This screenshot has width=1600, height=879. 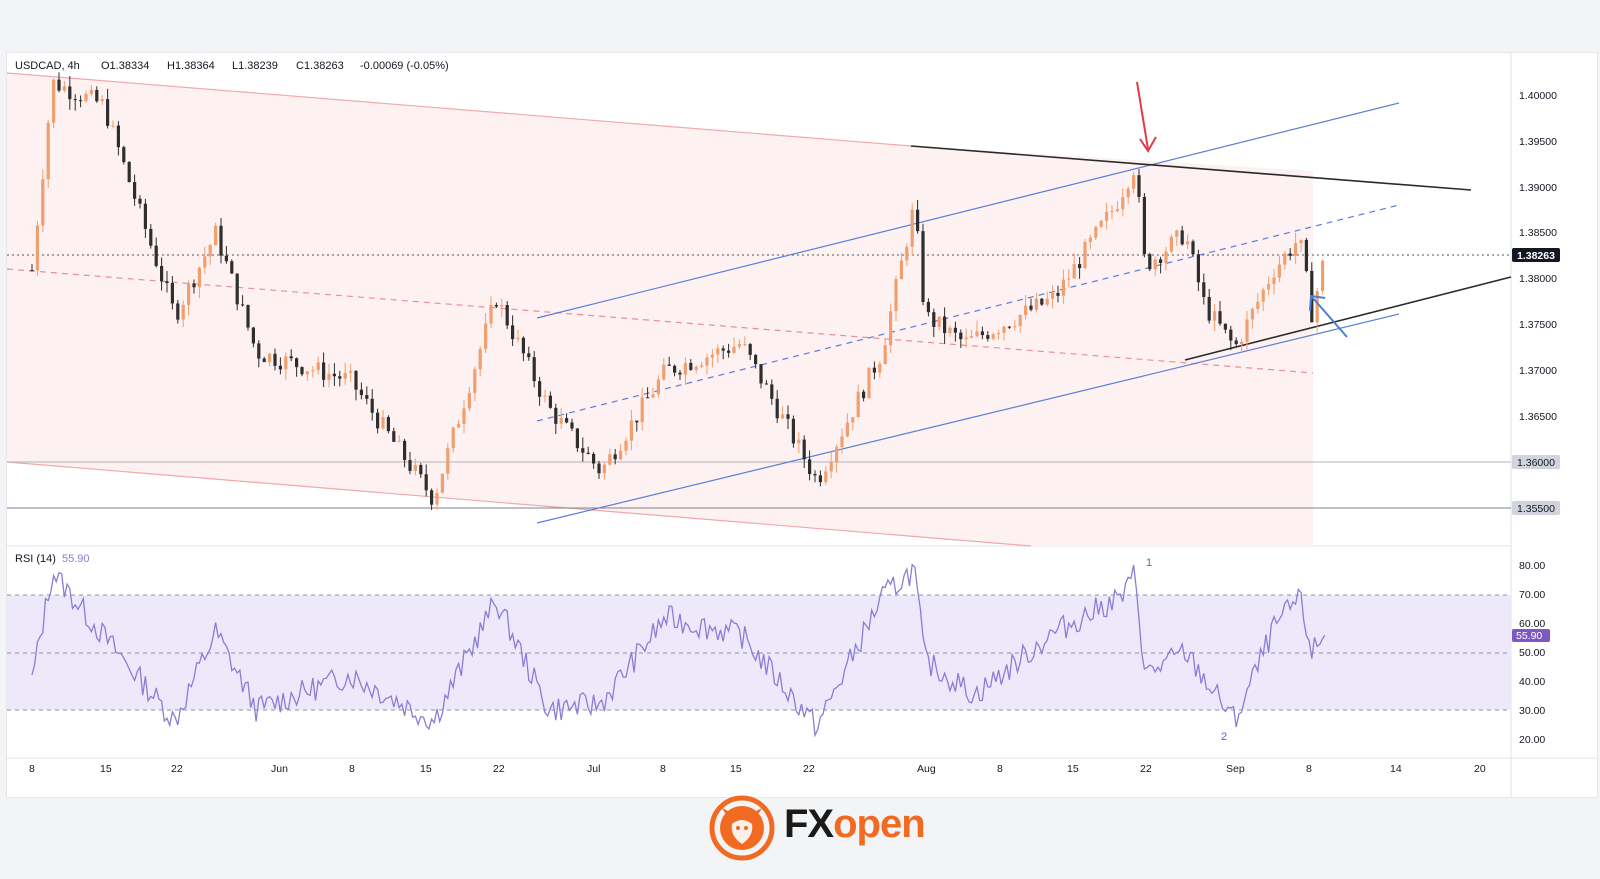 What do you see at coordinates (1538, 417) in the screenshot?
I see `price-tick: 1.36500` at bounding box center [1538, 417].